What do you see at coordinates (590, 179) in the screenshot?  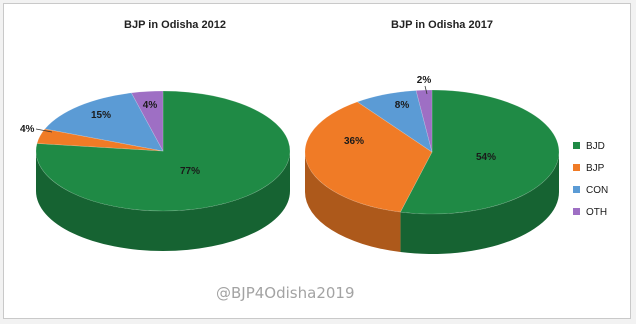 I see `legend: BJD BJP CON OTH` at bounding box center [590, 179].